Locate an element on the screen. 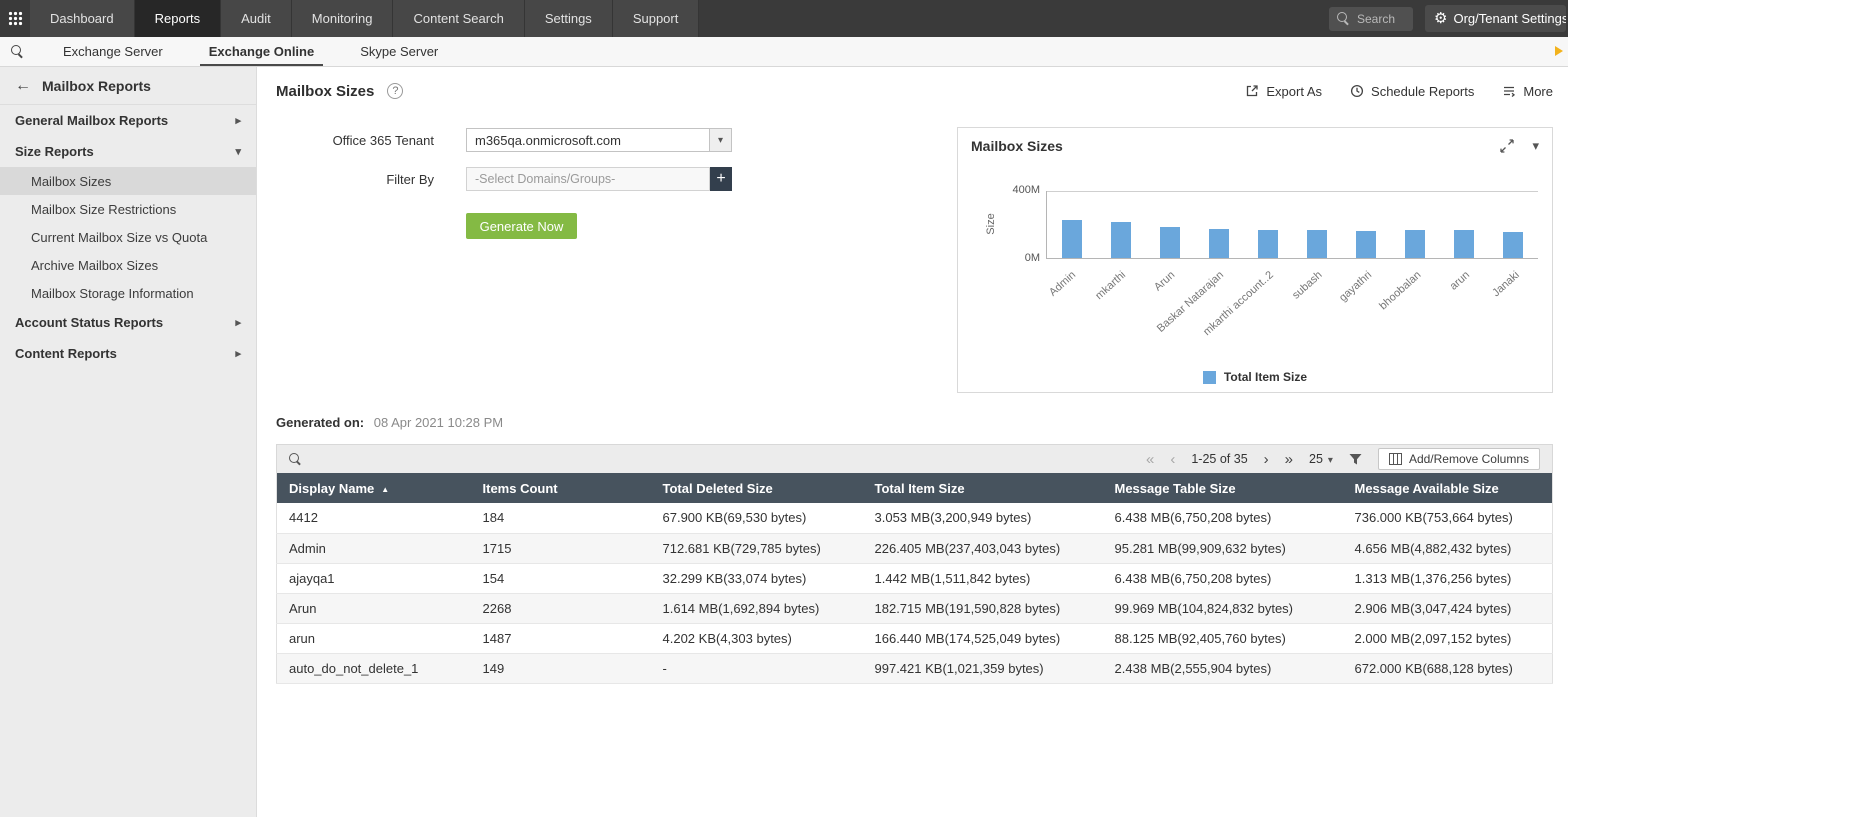 The height and width of the screenshot is (817, 1873). sub-tab-exchange-server: Exchange Server is located at coordinates (113, 51).